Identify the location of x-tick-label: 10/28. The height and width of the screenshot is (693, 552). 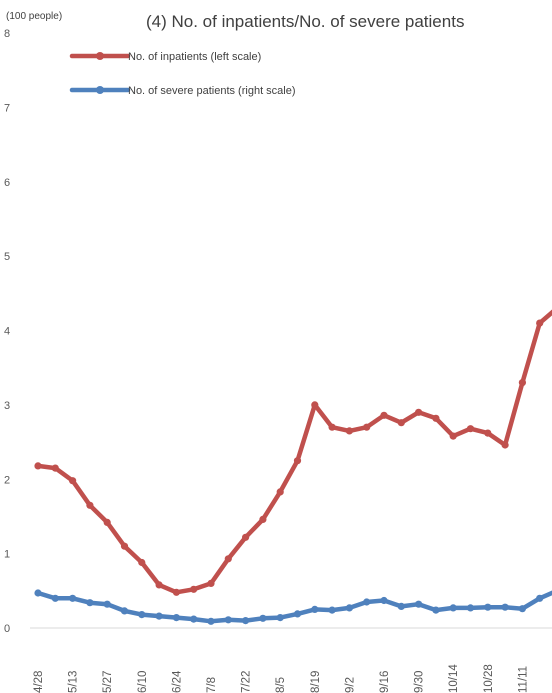
(489, 678).